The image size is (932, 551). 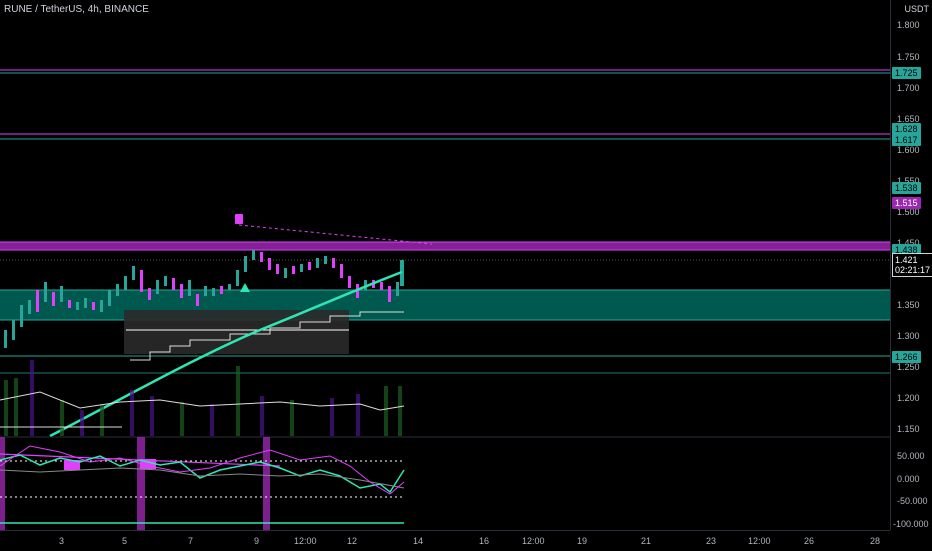 I want to click on dashed-trendline, so click(x=335, y=234).